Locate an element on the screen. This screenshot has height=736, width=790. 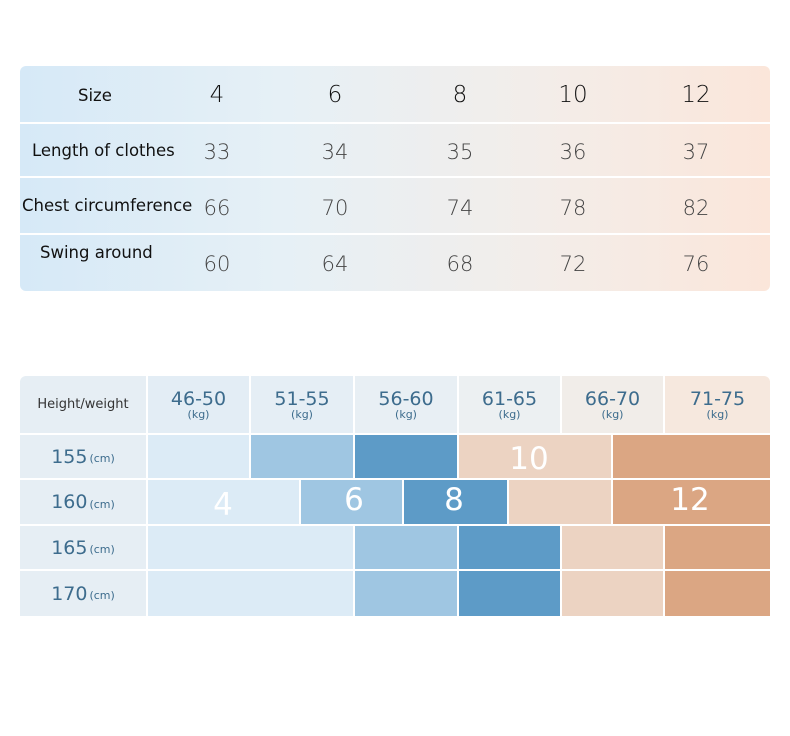
size-marker: 10 is located at coordinates (529, 459).